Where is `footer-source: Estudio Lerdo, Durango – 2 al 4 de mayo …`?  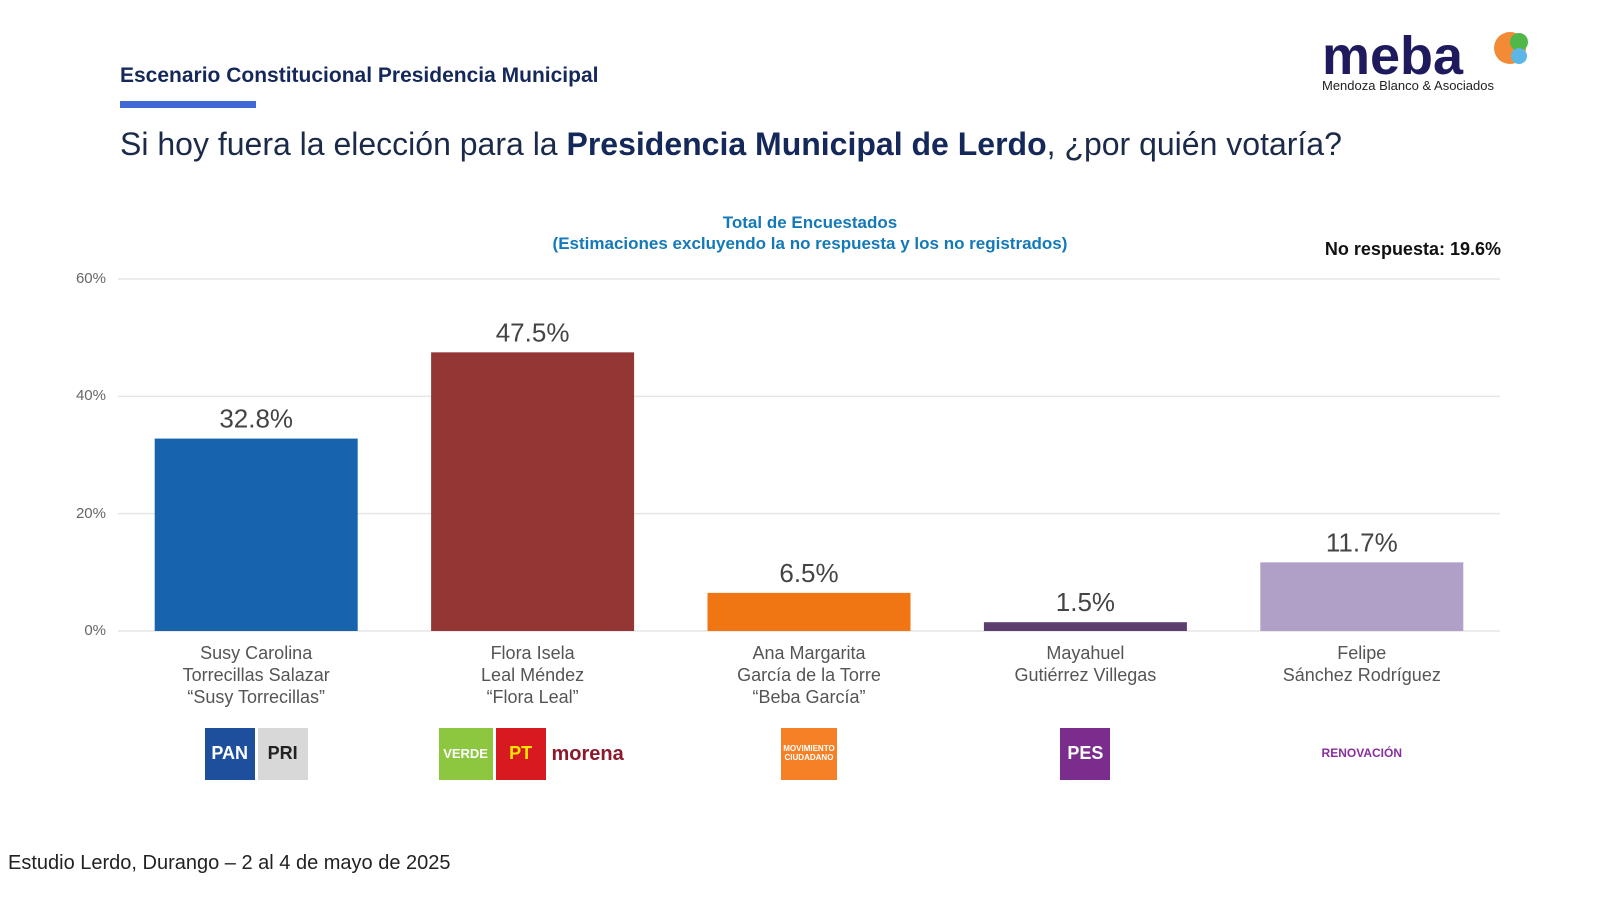 footer-source: Estudio Lerdo, Durango – 2 al 4 de mayo … is located at coordinates (229, 863).